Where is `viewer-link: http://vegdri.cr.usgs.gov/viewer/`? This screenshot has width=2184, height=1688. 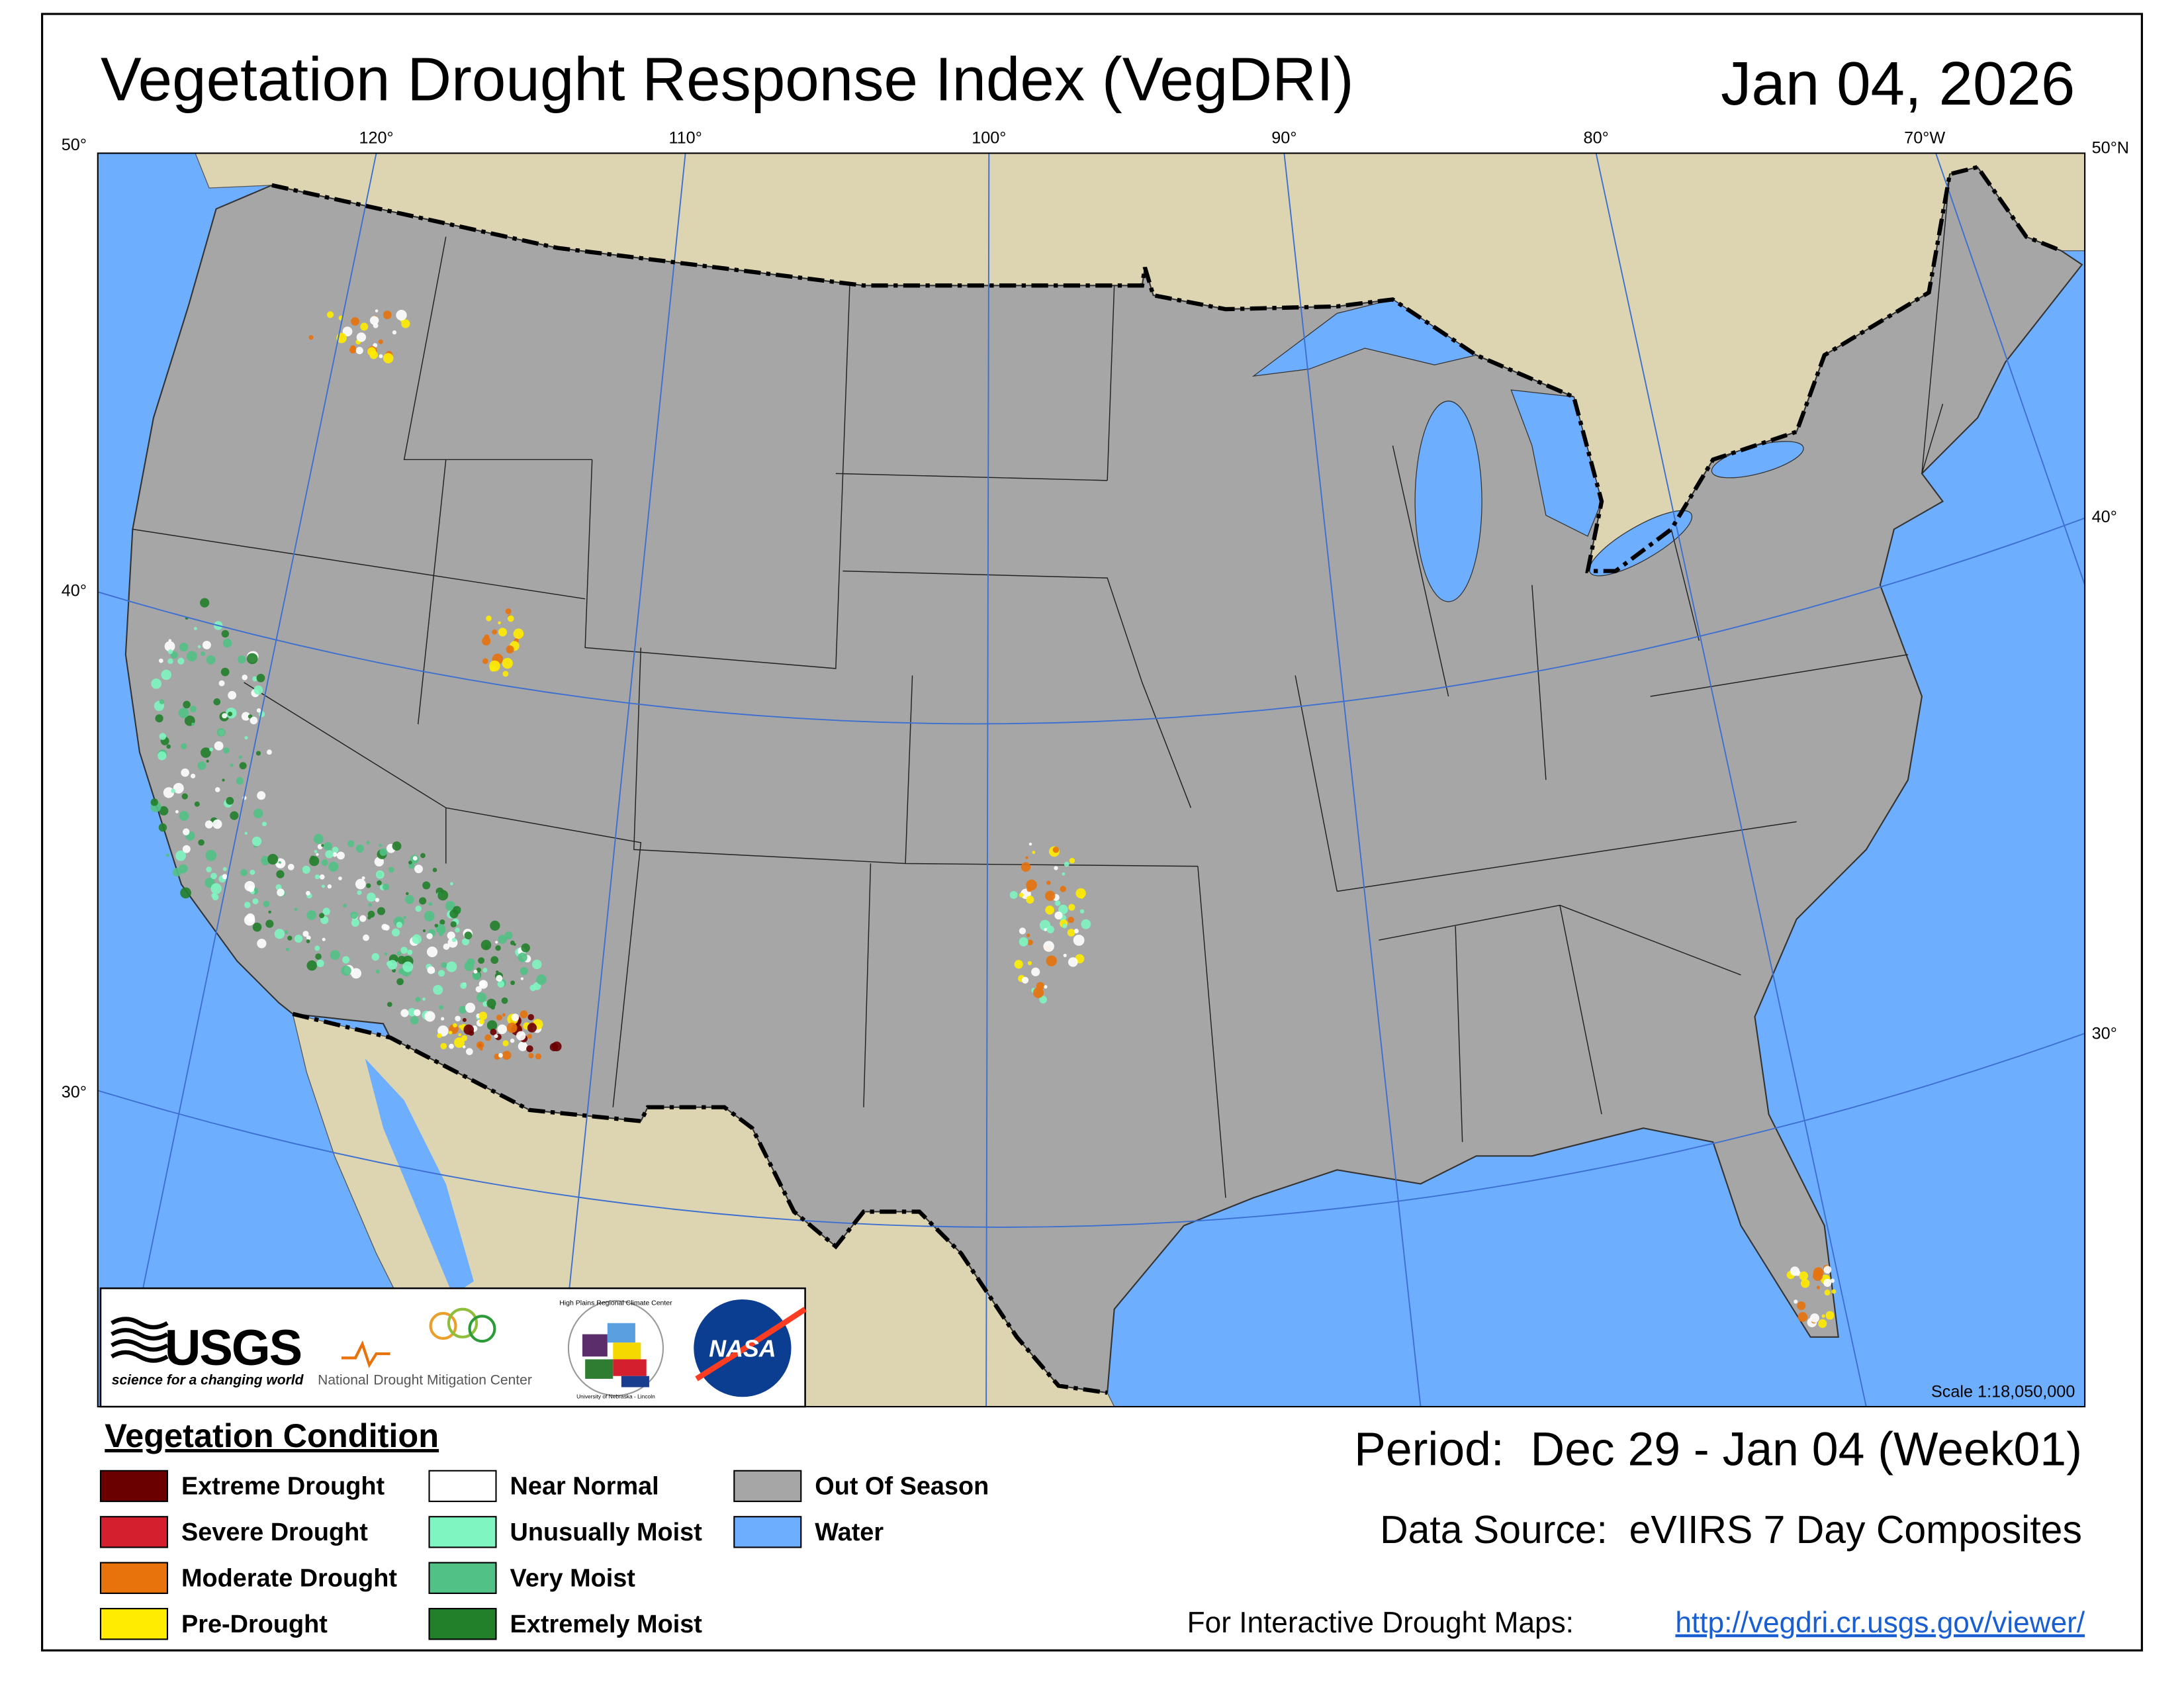
viewer-link: http://vegdri.cr.usgs.gov/viewer/ is located at coordinates (1880, 1623).